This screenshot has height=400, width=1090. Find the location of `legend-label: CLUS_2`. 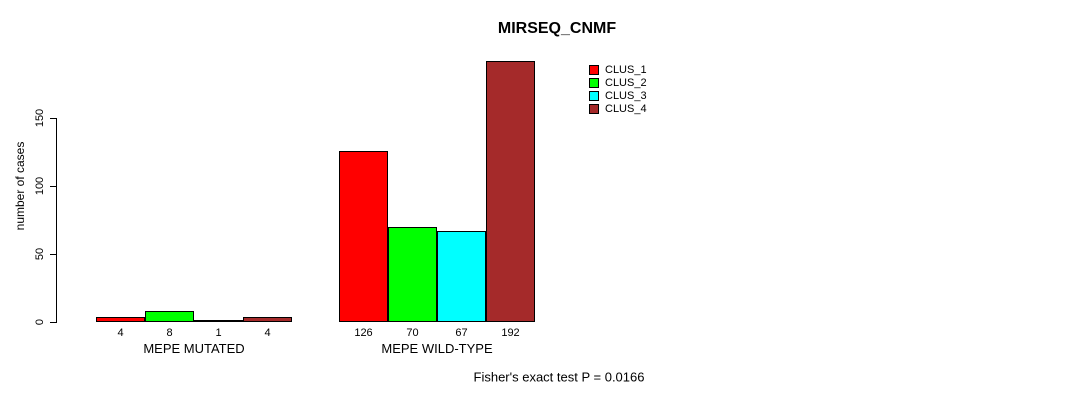

legend-label: CLUS_2 is located at coordinates (626, 82).